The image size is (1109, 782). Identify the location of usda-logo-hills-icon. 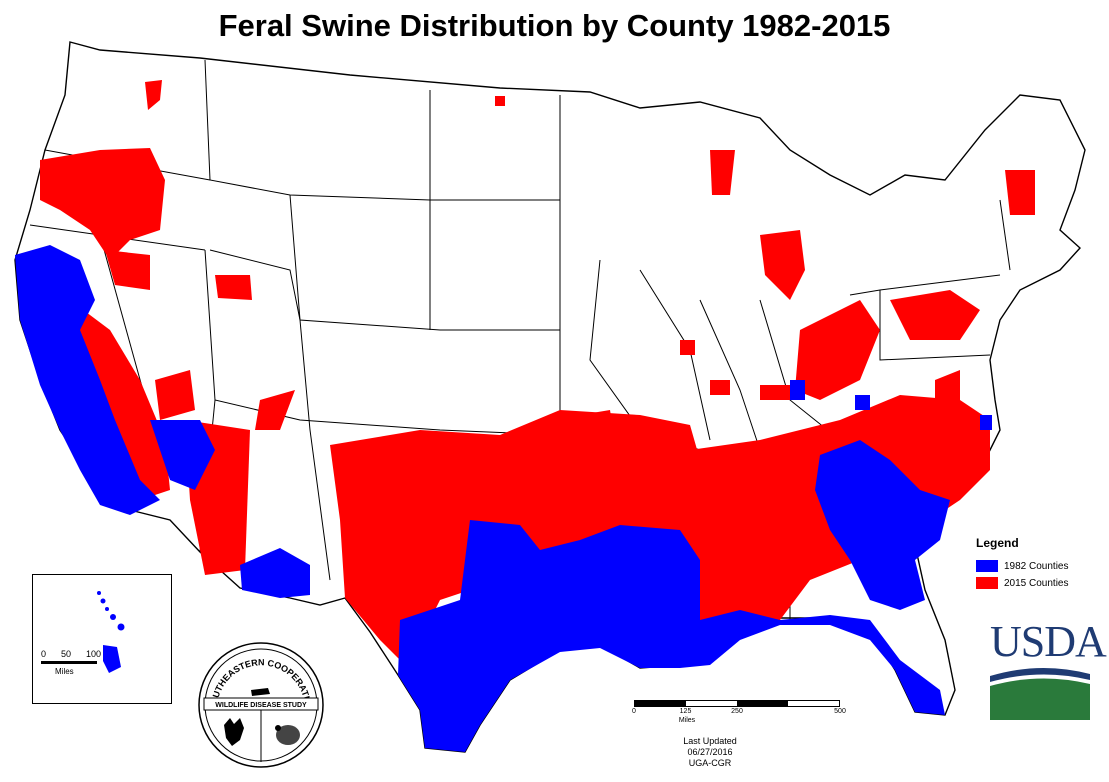
(1040, 693).